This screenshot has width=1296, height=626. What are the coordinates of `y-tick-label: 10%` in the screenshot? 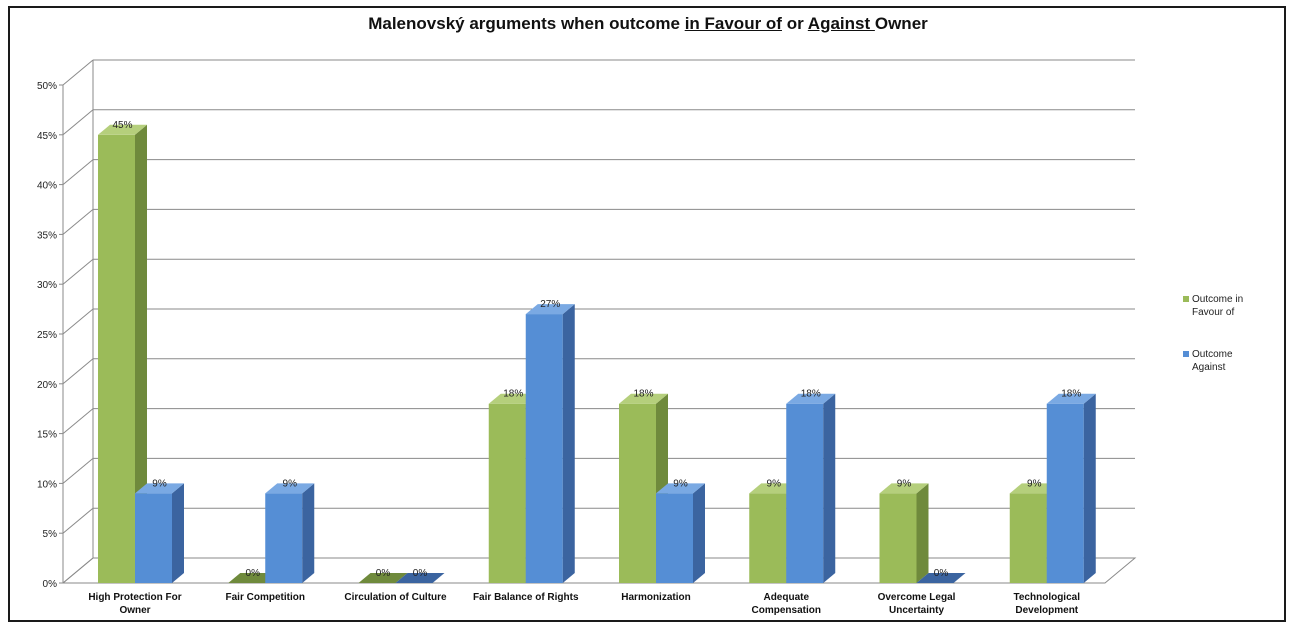 It's located at (47, 484).